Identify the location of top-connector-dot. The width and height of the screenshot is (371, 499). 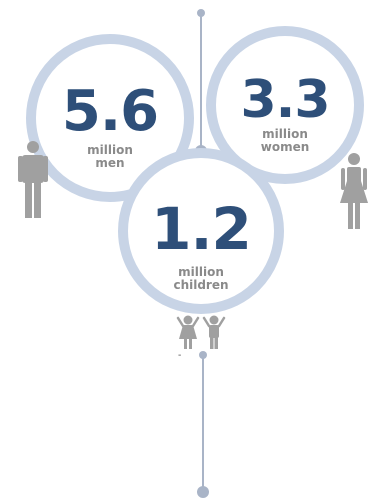
(201, 13).